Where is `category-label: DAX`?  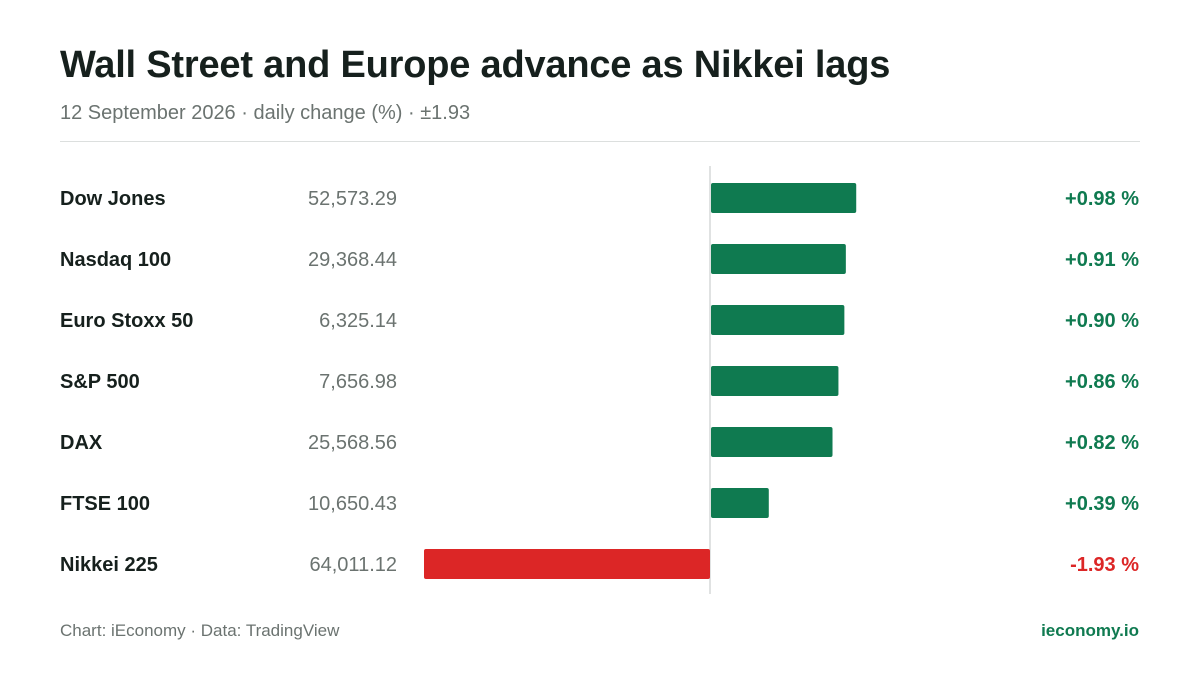 category-label: DAX is located at coordinates (81, 443).